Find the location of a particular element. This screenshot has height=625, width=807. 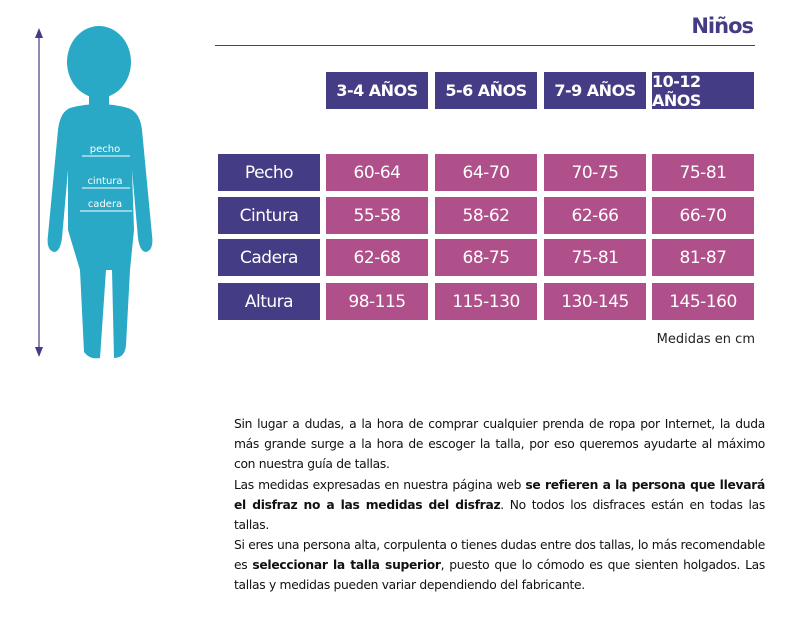

value-cell: 130-145 is located at coordinates (595, 301).